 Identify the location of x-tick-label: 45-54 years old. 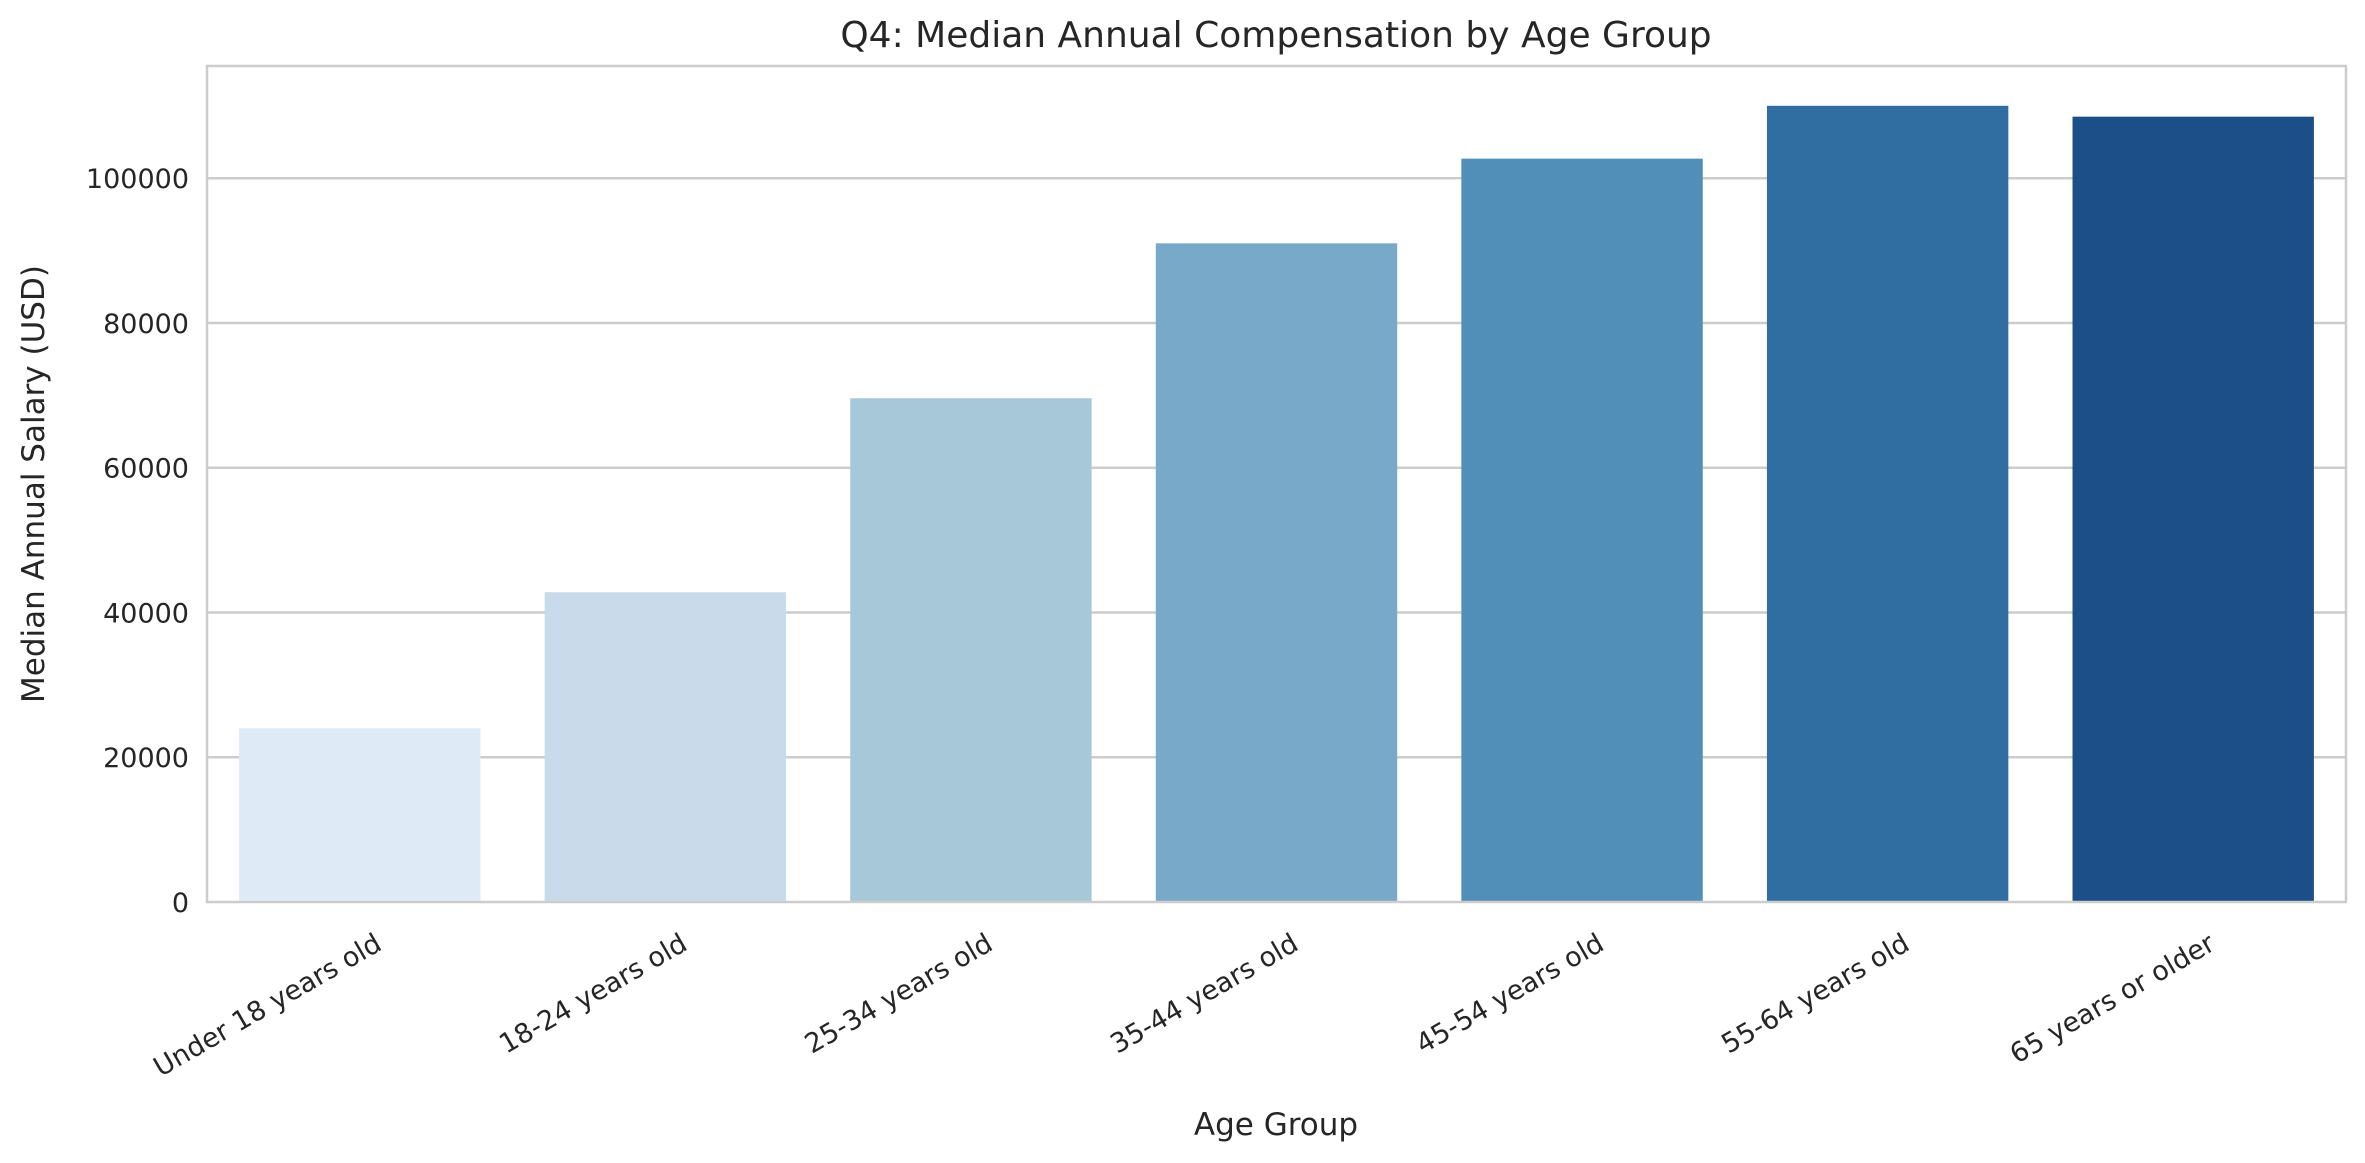
(1510, 994).